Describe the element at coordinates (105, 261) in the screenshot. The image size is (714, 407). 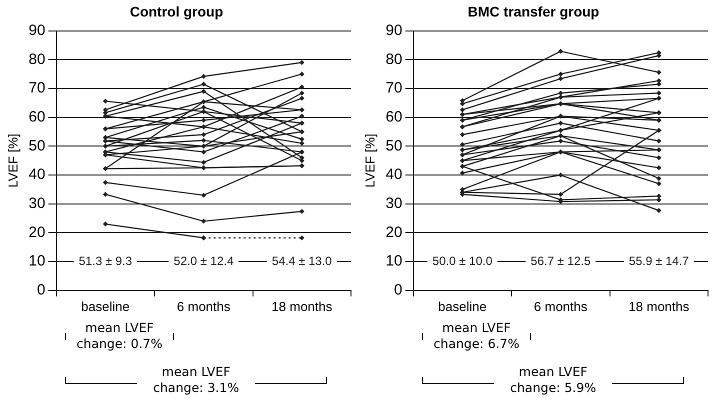
I see `annotation: 51.3 ± 9.3` at that location.